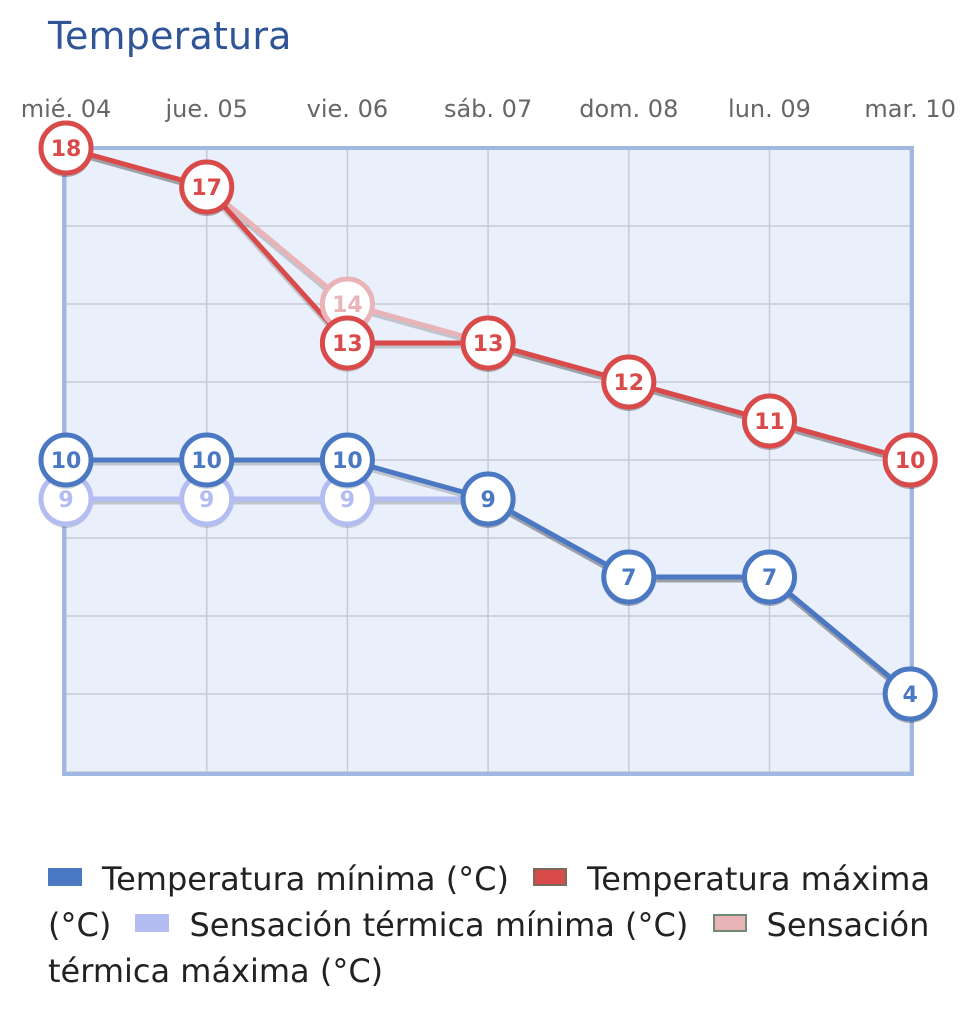 Image resolution: width=975 pixels, height=1024 pixels. What do you see at coordinates (488, 109) in the screenshot?
I see `x-tick-label: sáb. 07` at bounding box center [488, 109].